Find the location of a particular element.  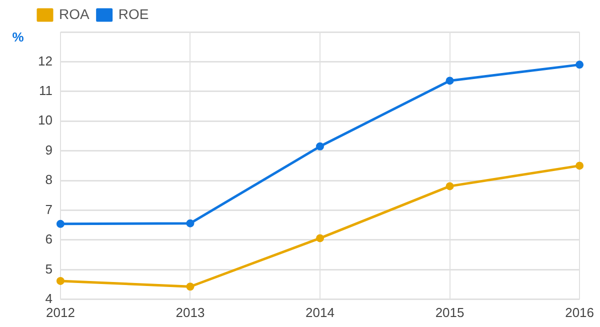

x-tick-label: 2012 is located at coordinates (60, 312).